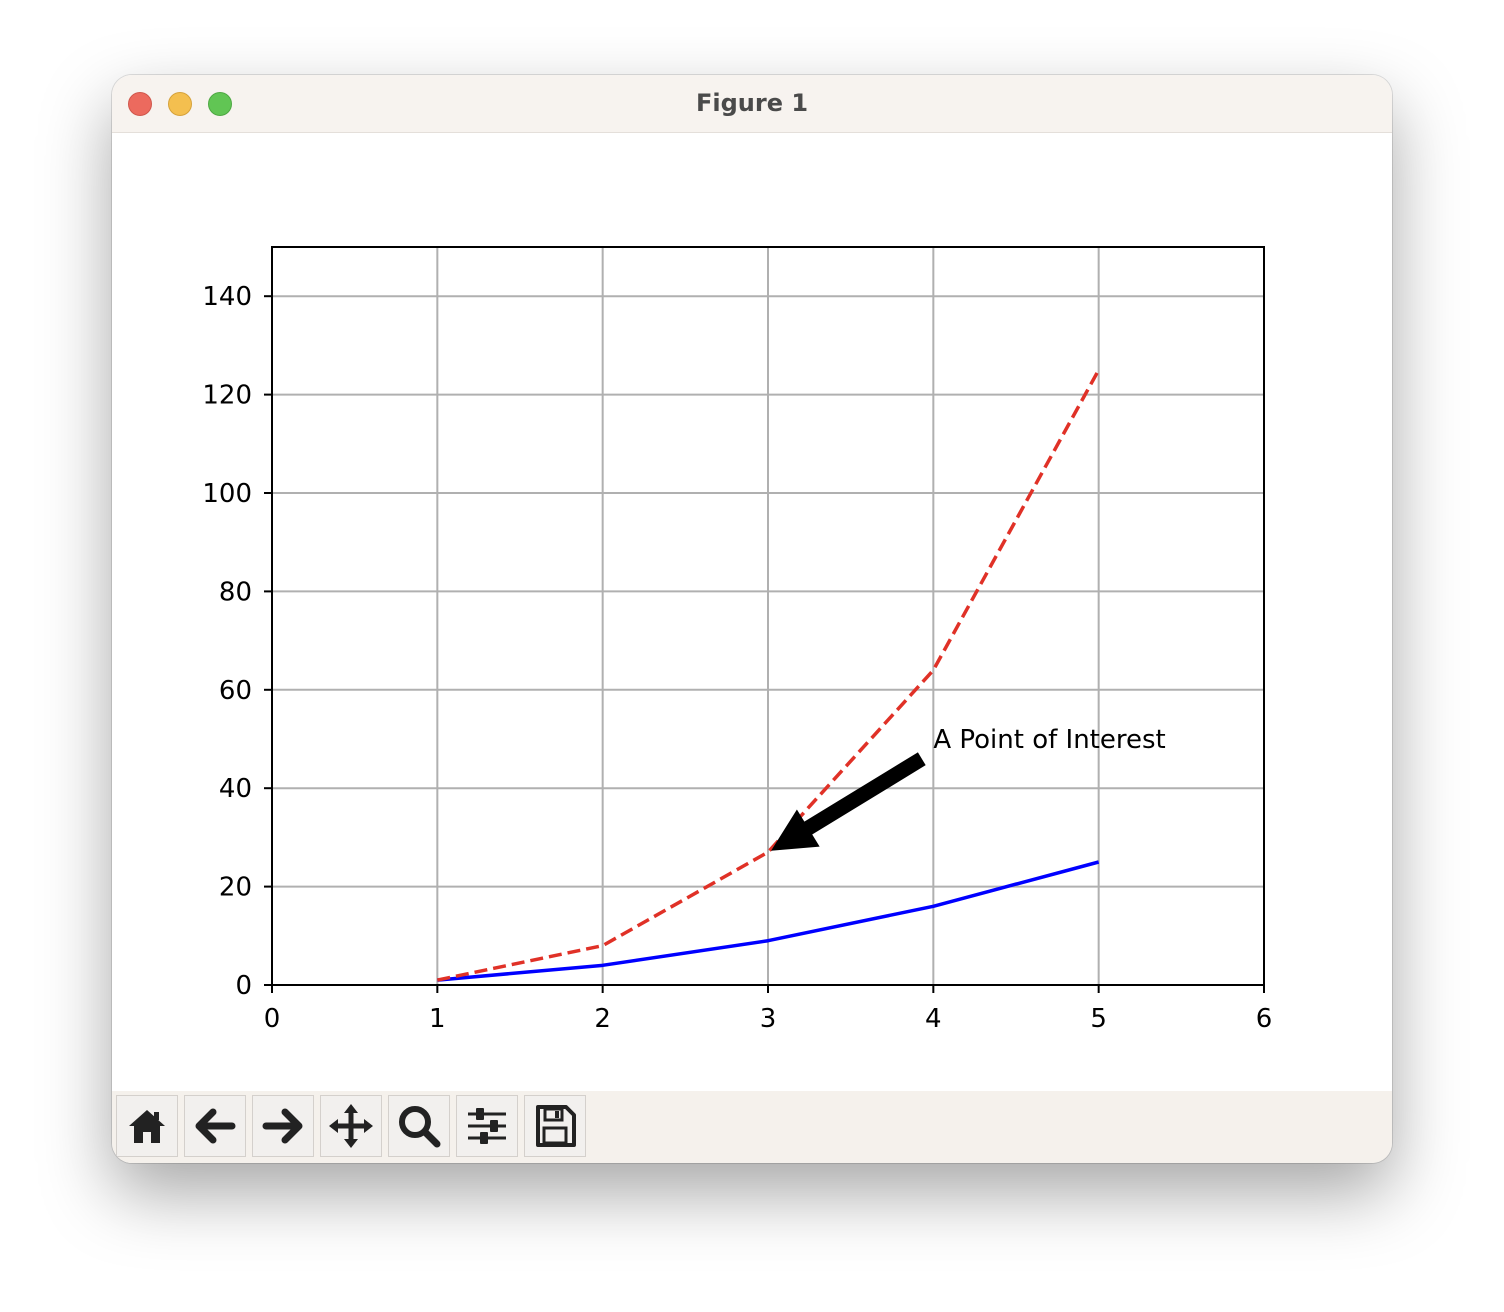 The width and height of the screenshot is (1504, 1312). I want to click on arrow-right-icon, so click(282, 1126).